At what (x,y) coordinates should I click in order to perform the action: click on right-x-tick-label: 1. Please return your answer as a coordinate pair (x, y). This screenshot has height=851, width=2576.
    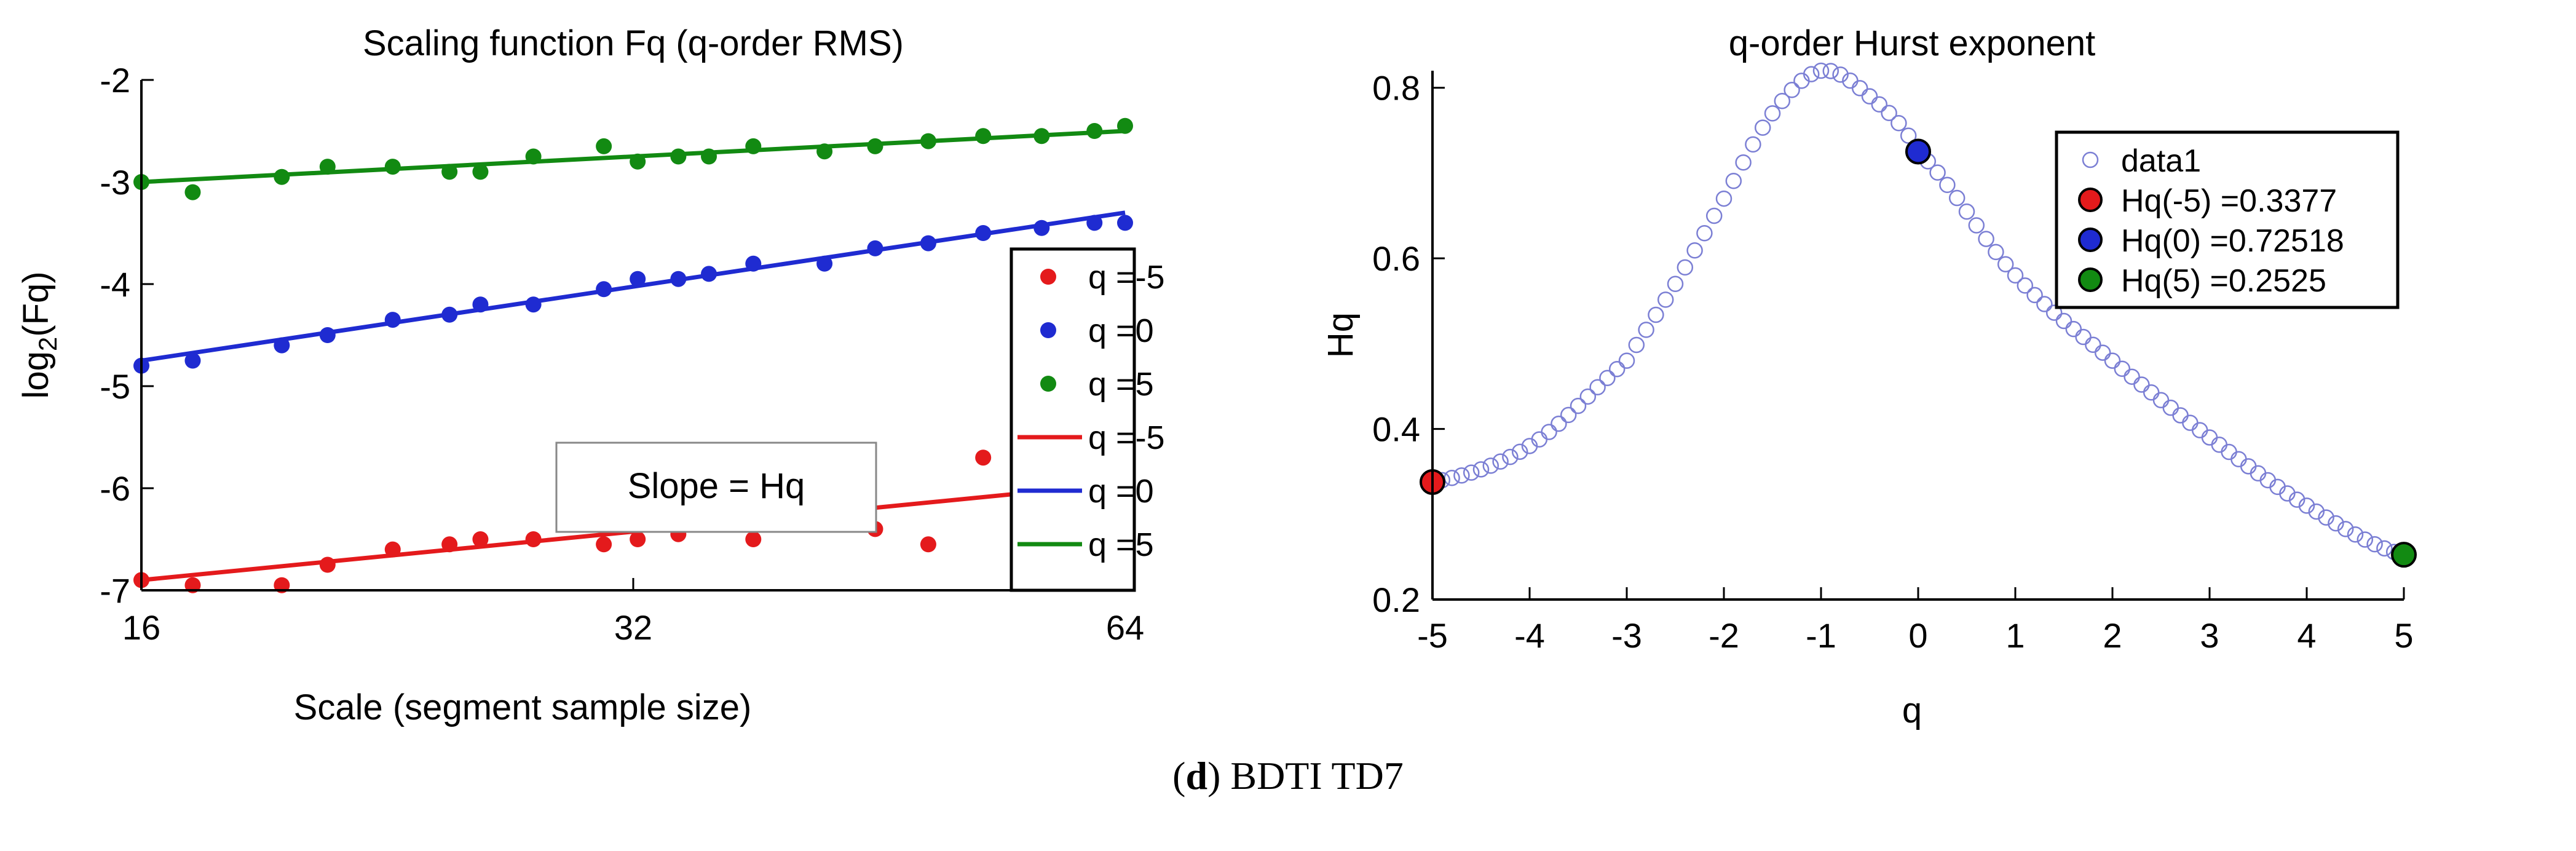
    Looking at the image, I should click on (2015, 635).